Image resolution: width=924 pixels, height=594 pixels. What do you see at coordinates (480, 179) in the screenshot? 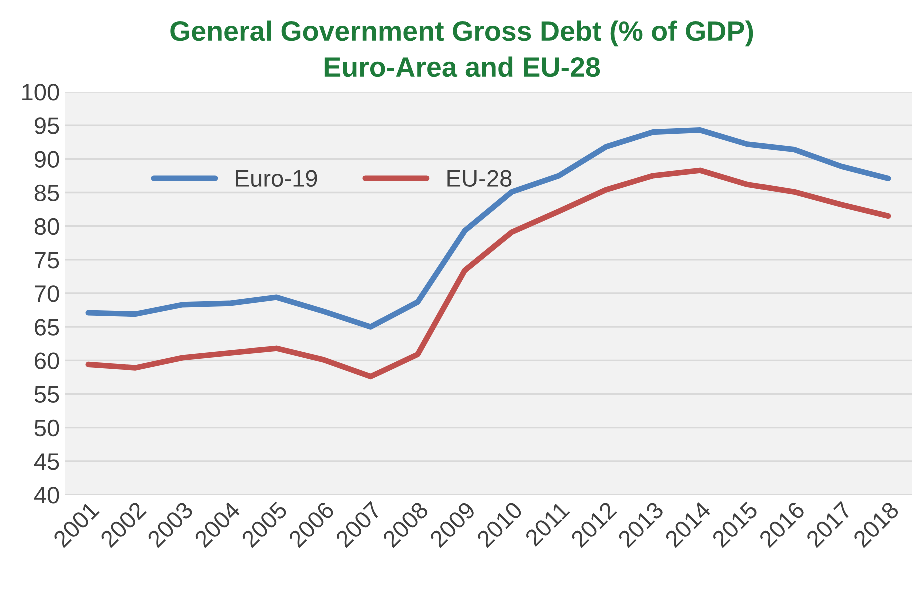
I see `legend-label: EU-28` at bounding box center [480, 179].